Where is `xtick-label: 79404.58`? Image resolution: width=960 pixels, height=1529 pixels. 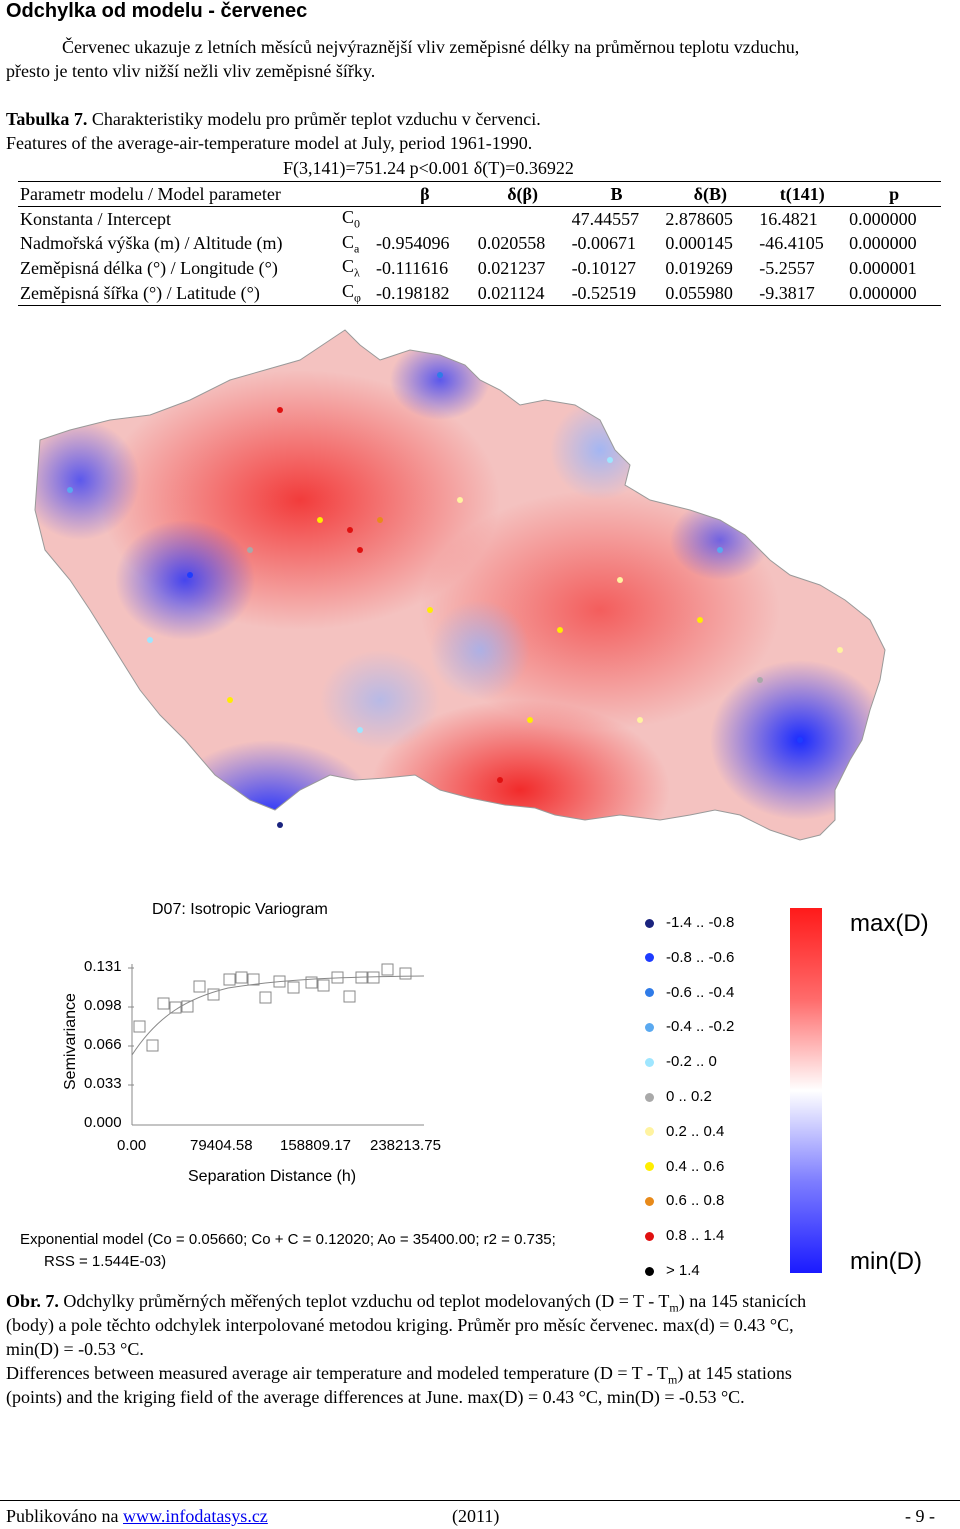 xtick-label: 79404.58 is located at coordinates (221, 1145).